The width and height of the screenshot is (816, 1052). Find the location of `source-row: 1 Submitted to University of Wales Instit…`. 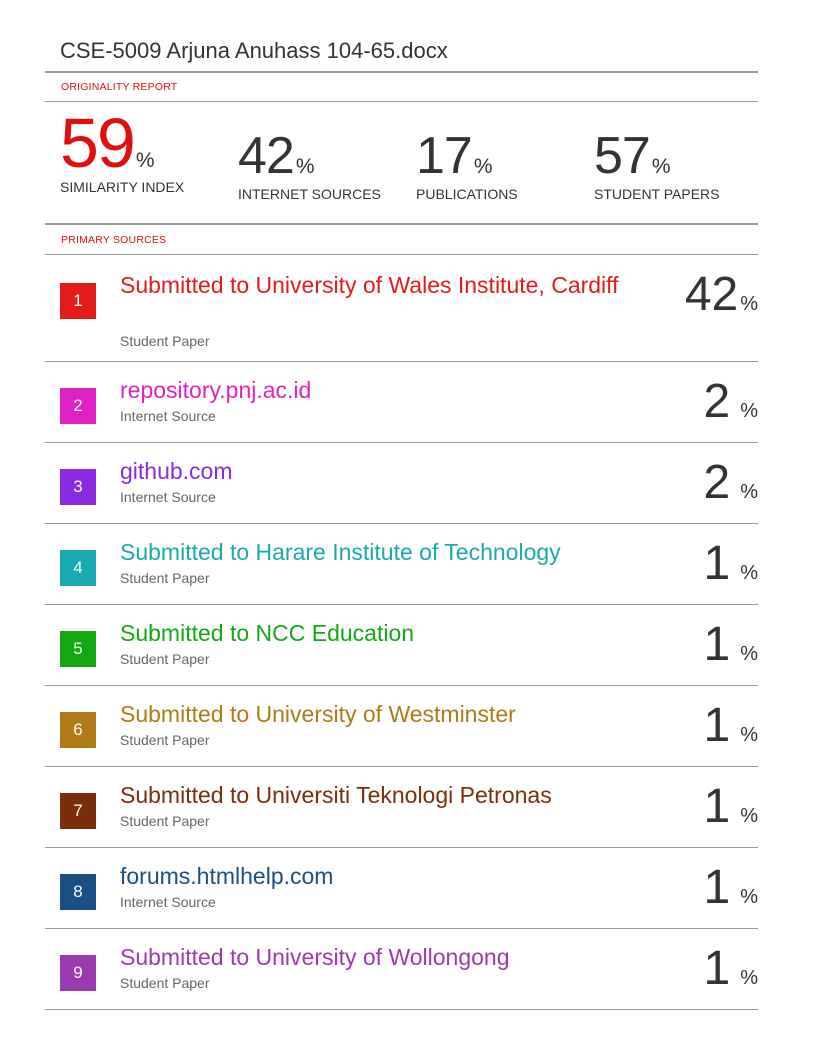

source-row: 1 Submitted to University of Wales Instit… is located at coordinates (401, 308).